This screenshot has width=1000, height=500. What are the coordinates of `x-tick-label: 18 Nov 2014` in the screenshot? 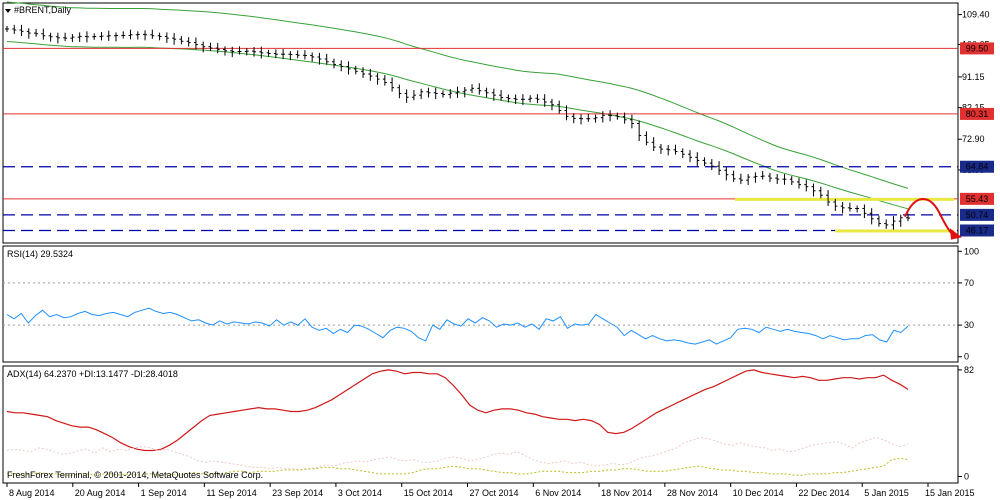 It's located at (626, 493).